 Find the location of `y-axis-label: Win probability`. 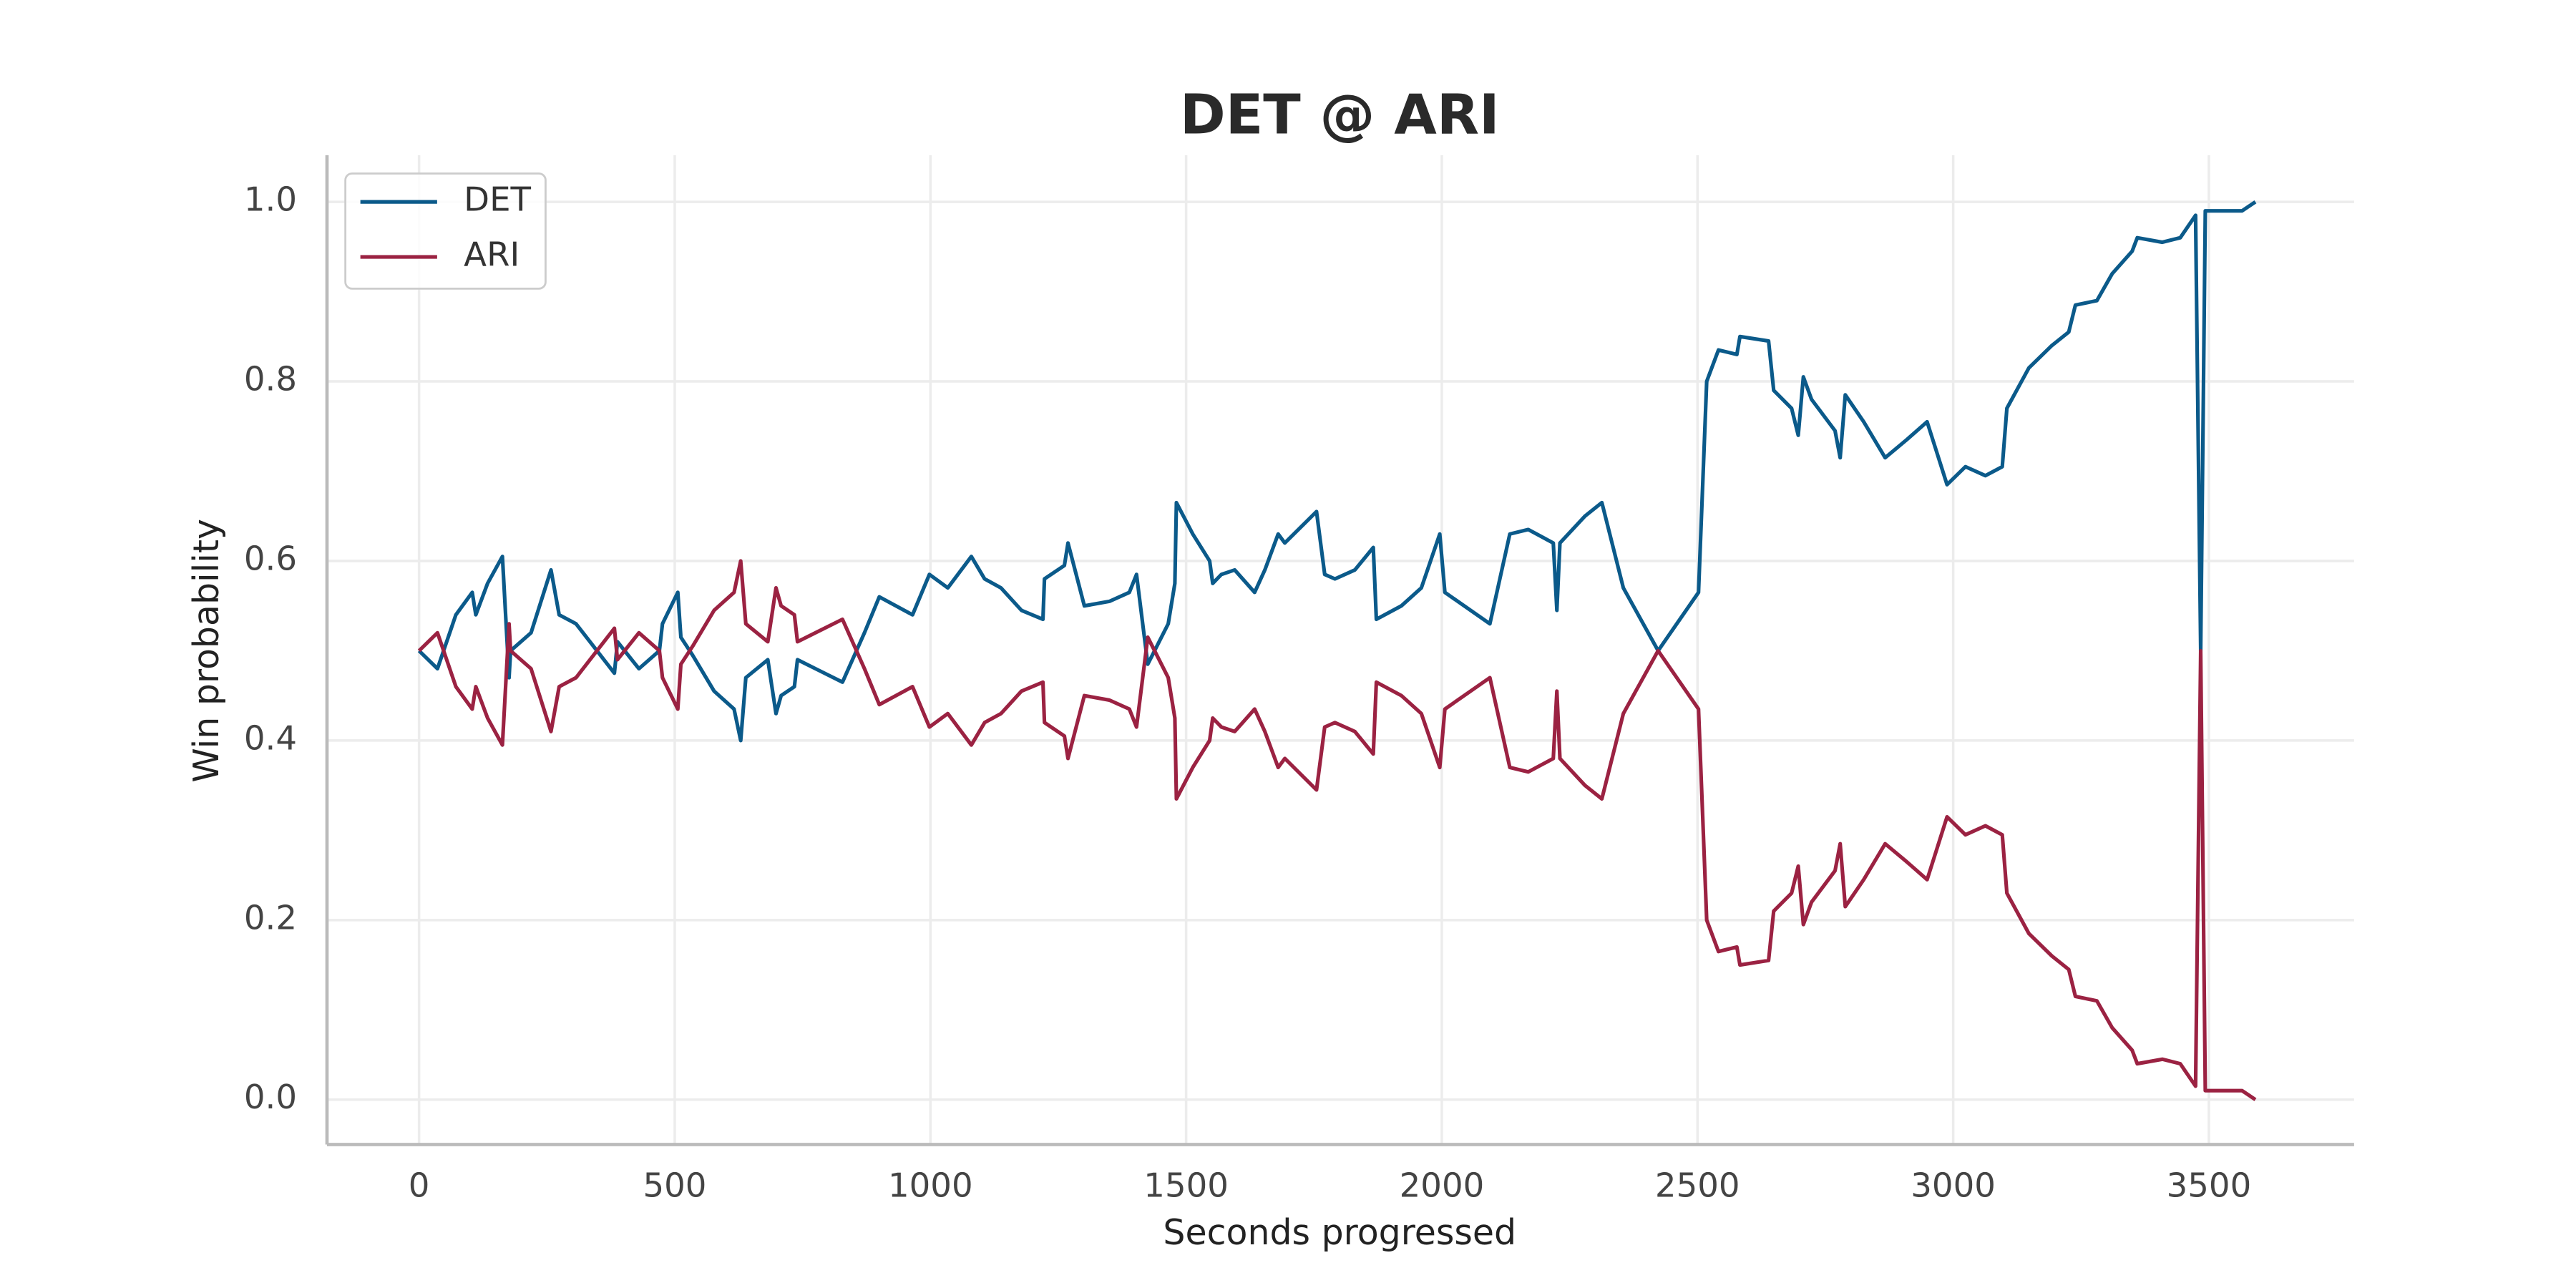

y-axis-label: Win probability is located at coordinates (206, 651).